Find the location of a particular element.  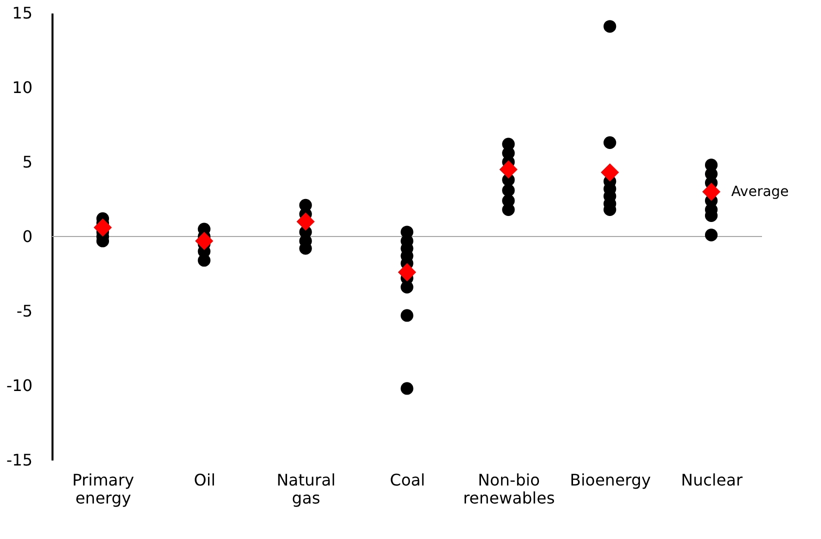

x-tick-label: Natural gas is located at coordinates (306, 489).